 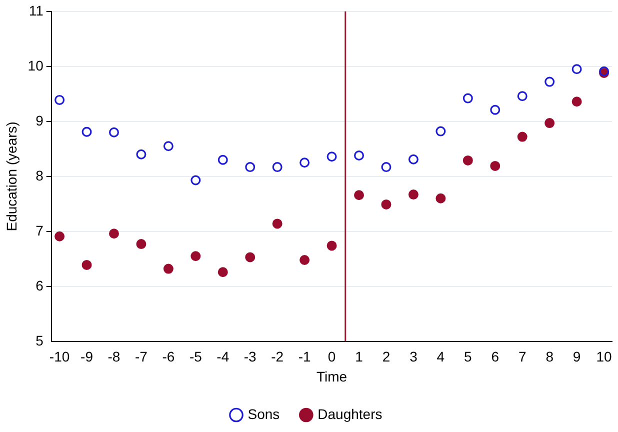 I want to click on x-tick-label: 0, so click(x=332, y=356).